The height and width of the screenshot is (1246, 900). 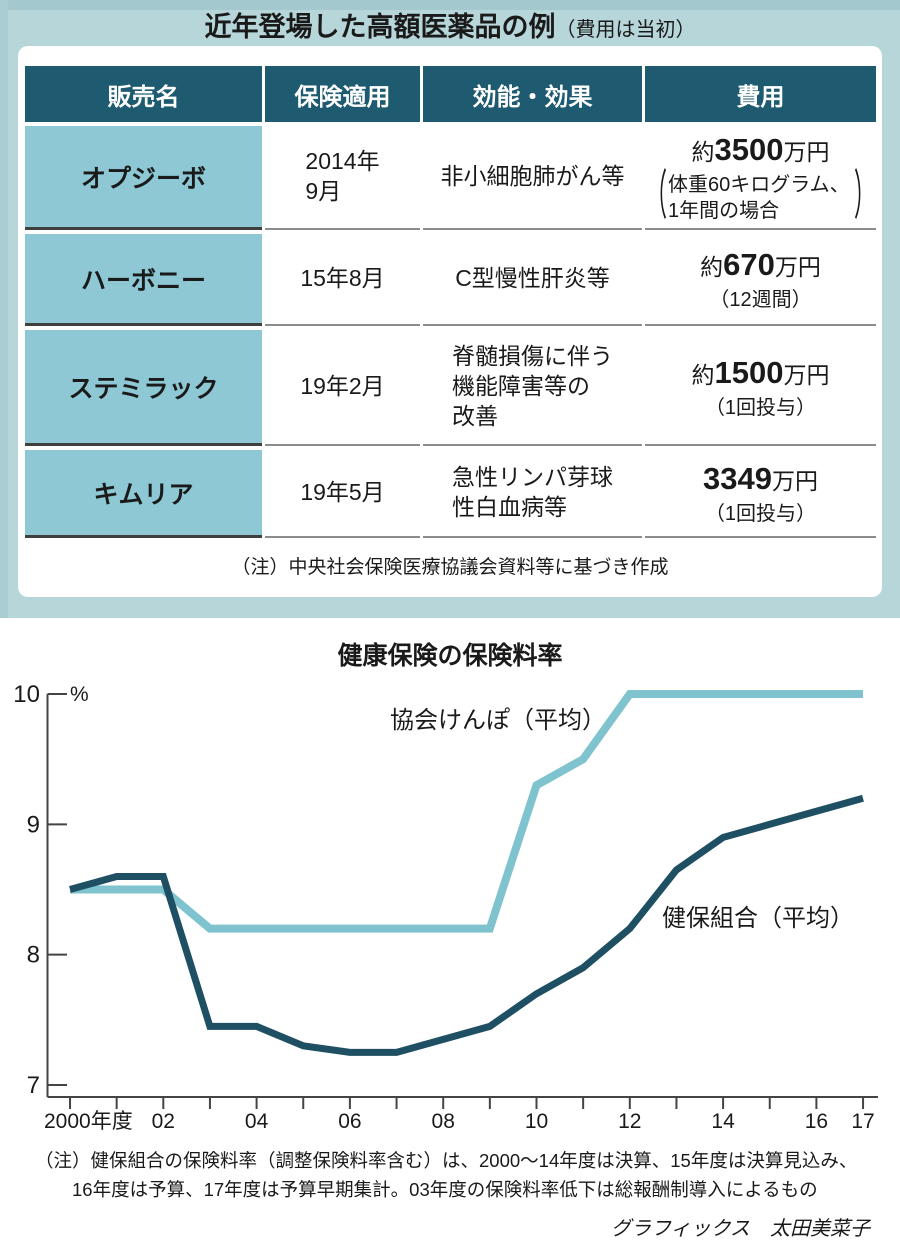 I want to click on approval-date: 19年5月, so click(x=342, y=494).